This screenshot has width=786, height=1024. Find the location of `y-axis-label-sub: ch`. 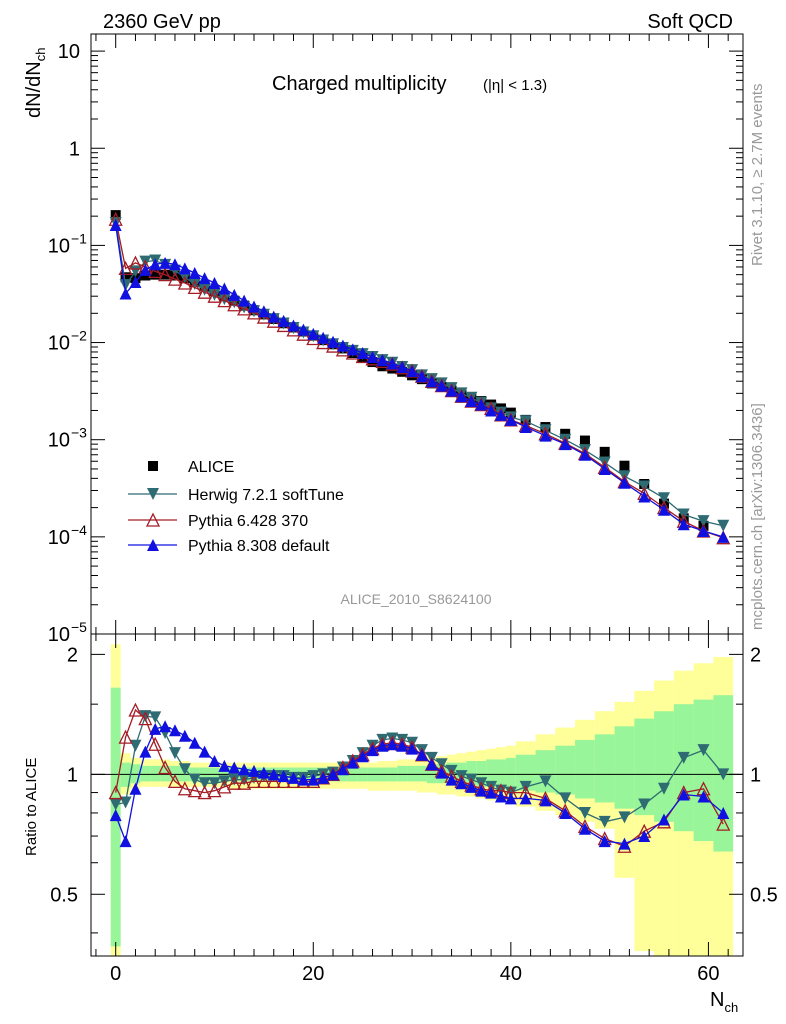

y-axis-label-sub: ch is located at coordinates (40, 55).